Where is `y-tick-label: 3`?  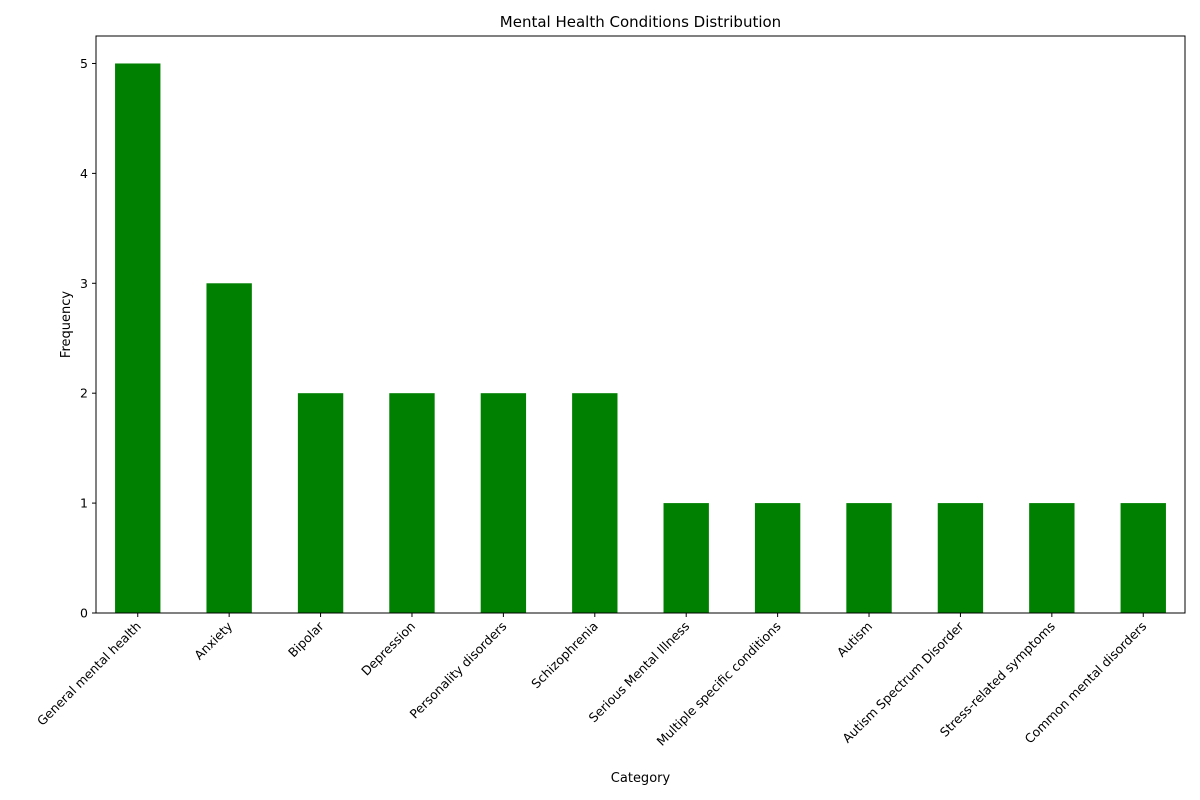
y-tick-label: 3 is located at coordinates (84, 283).